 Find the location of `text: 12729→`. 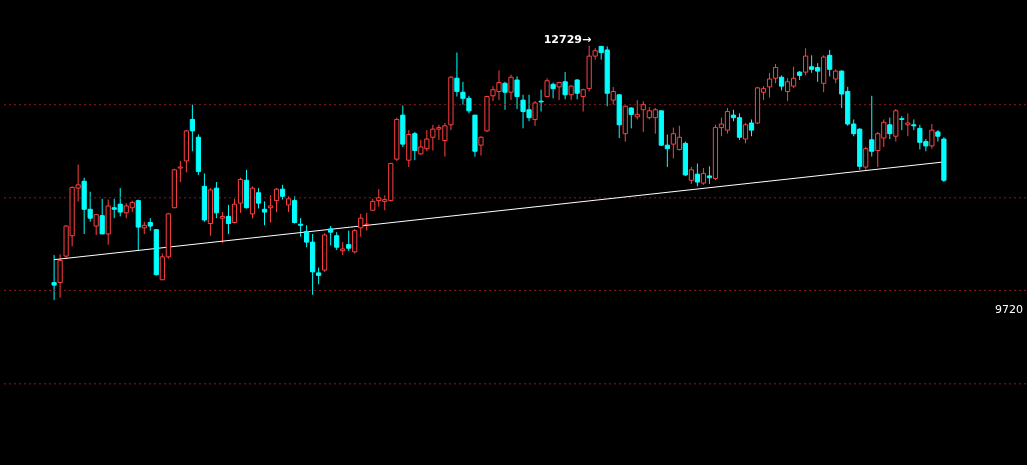

text: 12729→ is located at coordinates (567, 39).